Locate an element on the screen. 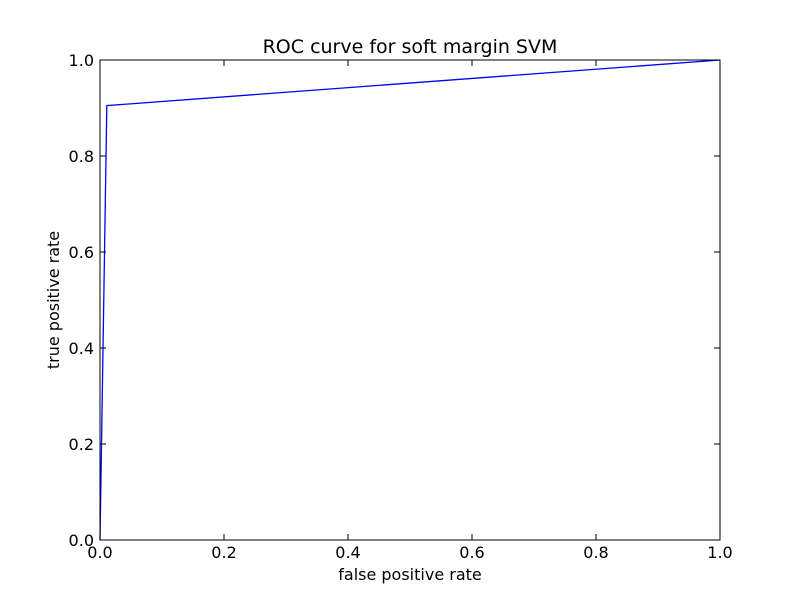 This screenshot has width=800, height=600. y-tick-label: 0.6 is located at coordinates (81, 252).